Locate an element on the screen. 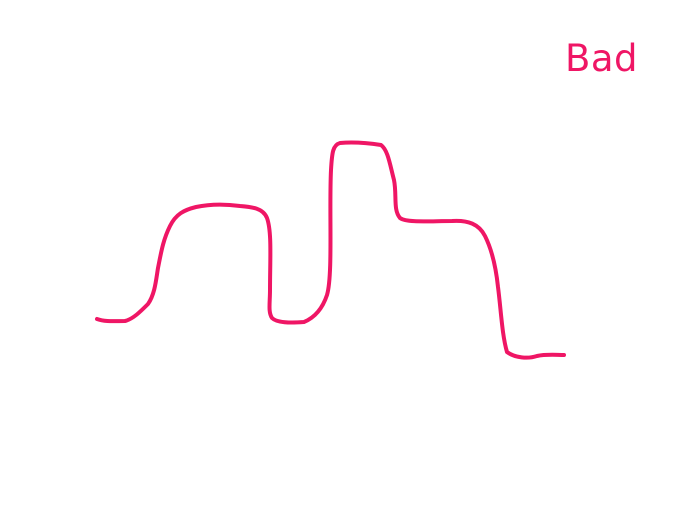 The height and width of the screenshot is (509, 673). bad-label: Bad is located at coordinates (602, 58).